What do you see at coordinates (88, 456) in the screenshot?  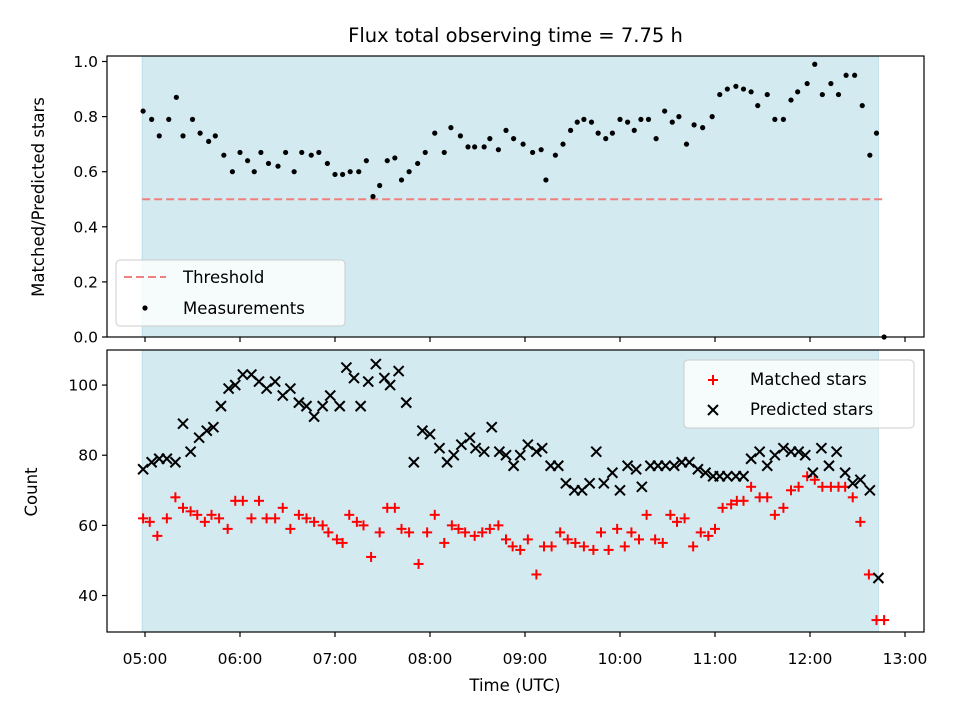 I see `bottom-y-tick-label: 80` at bounding box center [88, 456].